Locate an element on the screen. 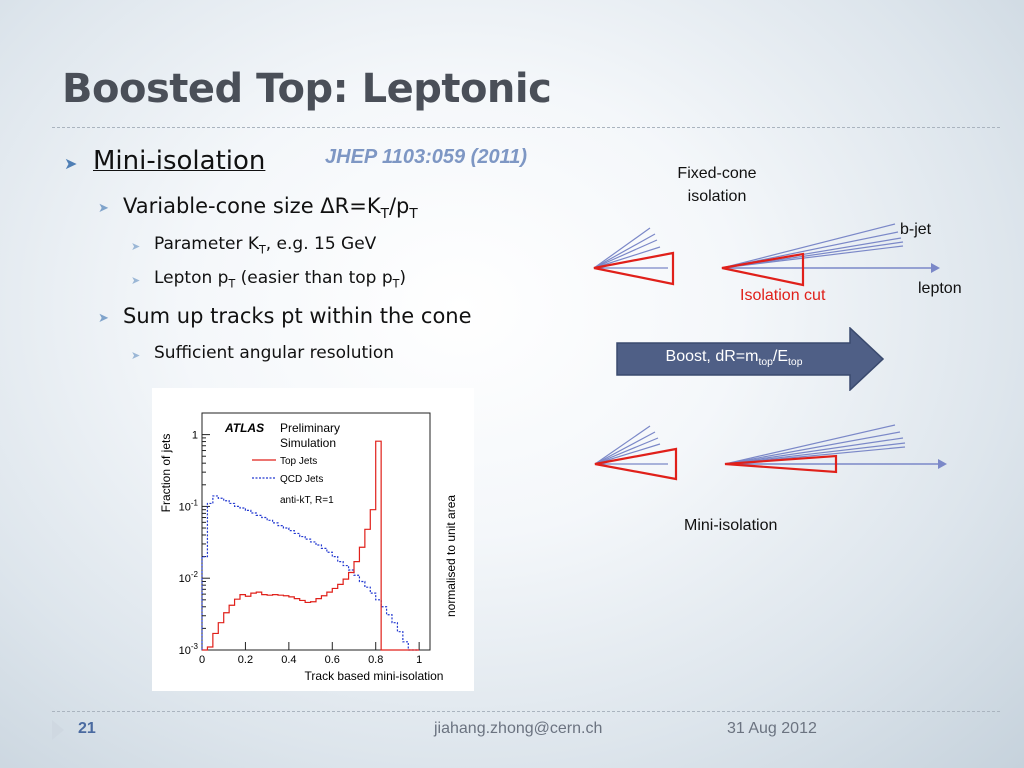  mini-isolation-label: Mini-isolation is located at coordinates (731, 525).